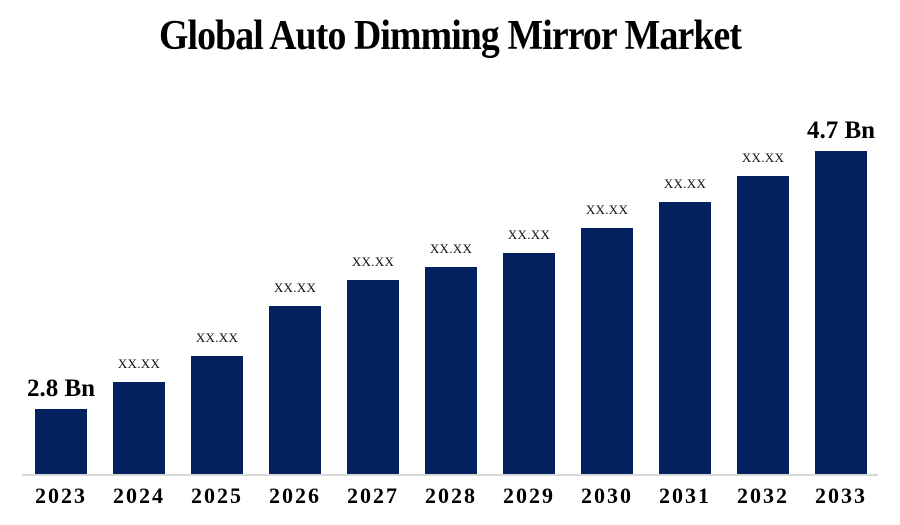 This screenshot has height=525, width=900. Describe the element at coordinates (61, 262) in the screenshot. I see `bar-group: 2.8 Bn 2023` at that location.